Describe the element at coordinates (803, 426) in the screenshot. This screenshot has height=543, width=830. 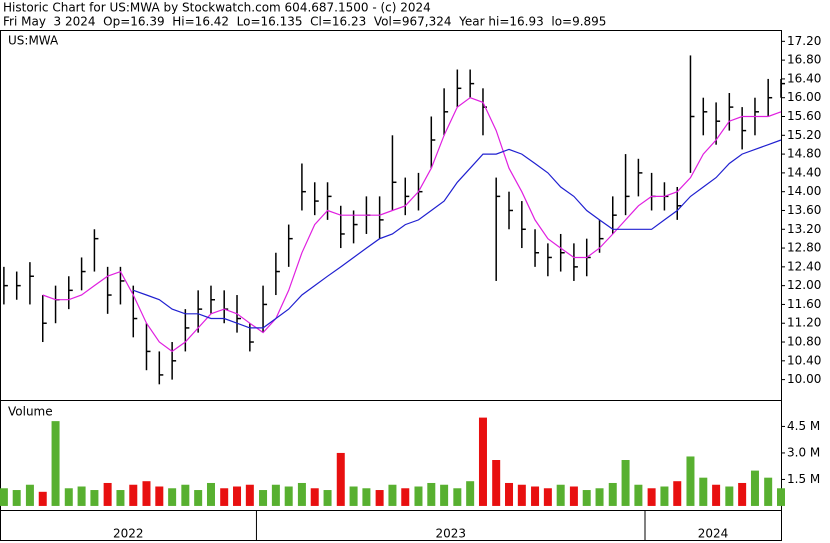
I see `volume-tick-label: 4.5 M` at that location.